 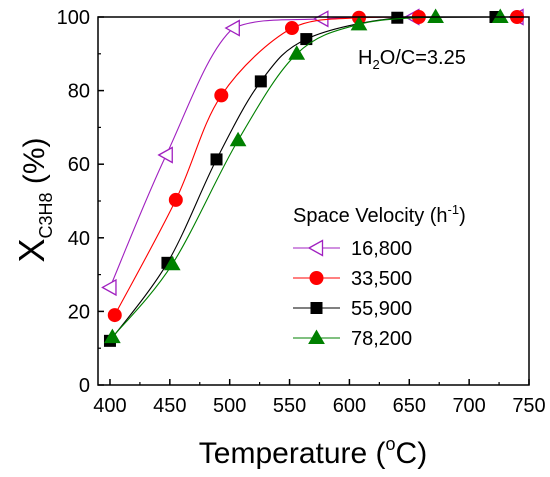 I want to click on y-tick-label: 20, so click(x=79, y=312).